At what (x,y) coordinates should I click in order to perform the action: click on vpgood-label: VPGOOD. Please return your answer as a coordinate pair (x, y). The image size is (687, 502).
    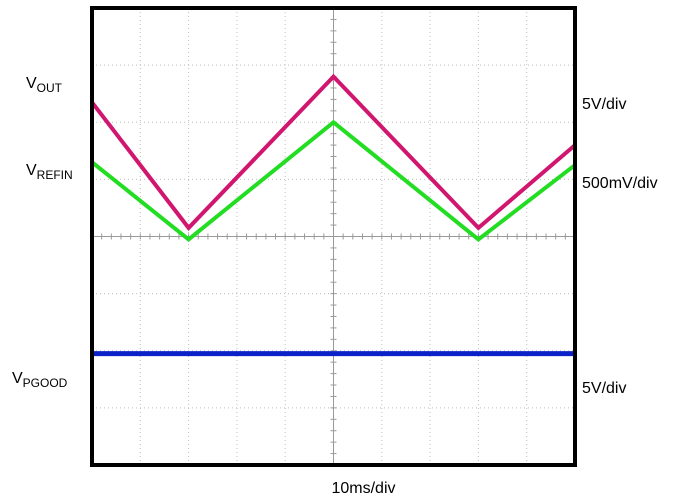
    Looking at the image, I should click on (40, 380).